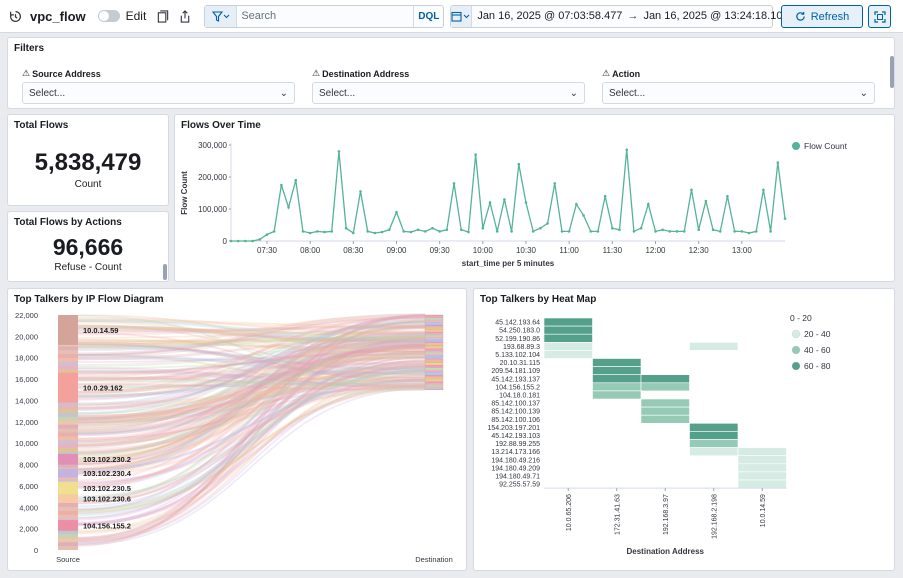 Image resolution: width=903 pixels, height=578 pixels. What do you see at coordinates (826, 146) in the screenshot?
I see `legend-label: Flow Count` at bounding box center [826, 146].